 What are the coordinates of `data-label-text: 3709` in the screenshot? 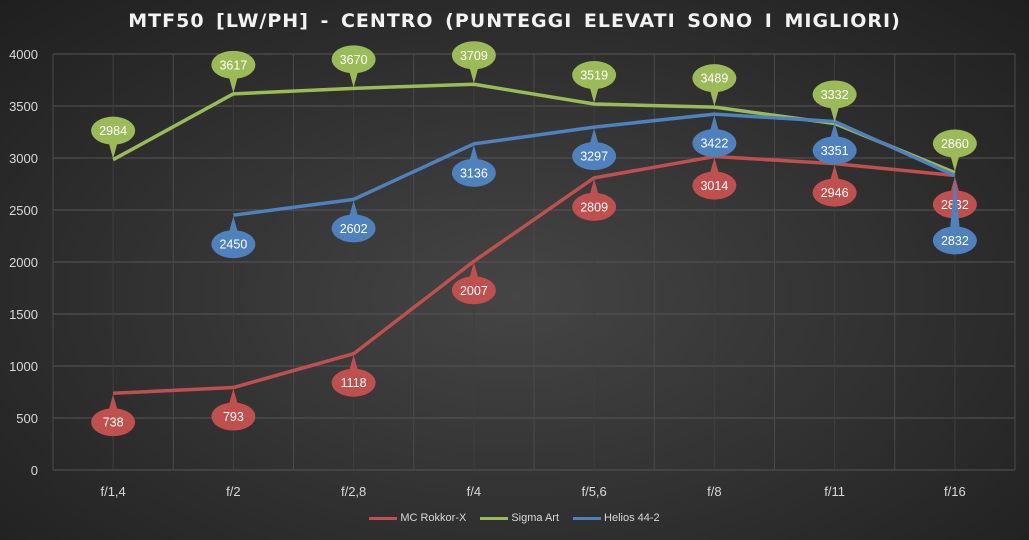 It's located at (474, 56).